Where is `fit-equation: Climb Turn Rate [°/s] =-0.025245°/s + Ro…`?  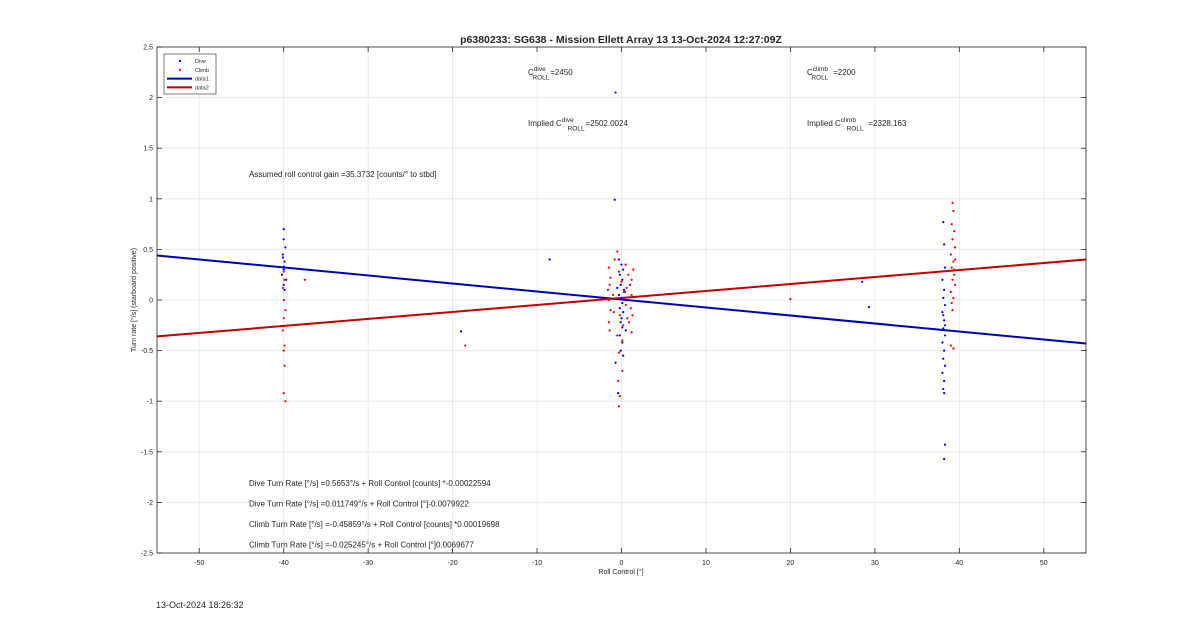 fit-equation: Climb Turn Rate [°/s] =-0.025245°/s + Ro… is located at coordinates (361, 545).